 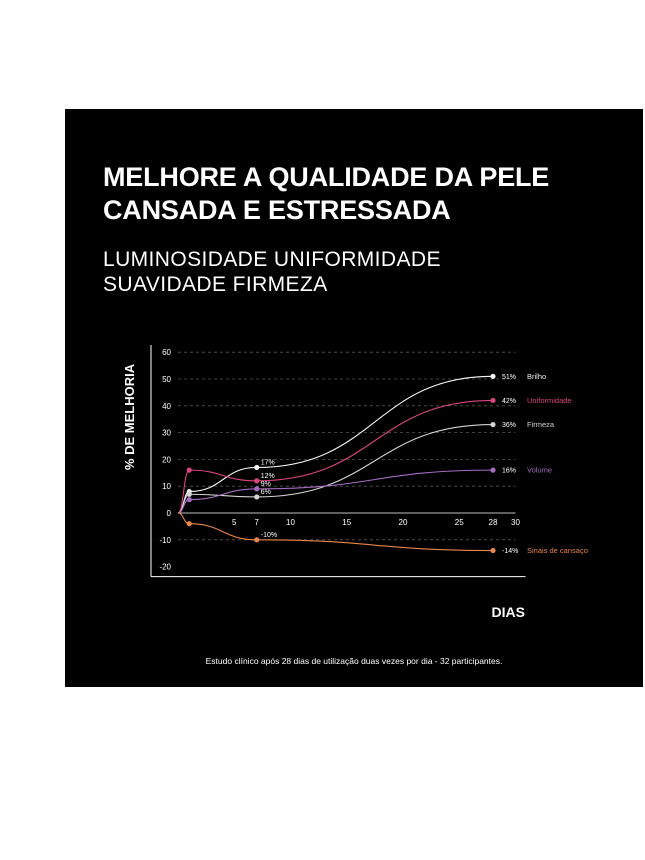 What do you see at coordinates (272, 259) in the screenshot?
I see `subtitle-line-1: LUMINOSIDADE UNIFORMIDADE` at bounding box center [272, 259].